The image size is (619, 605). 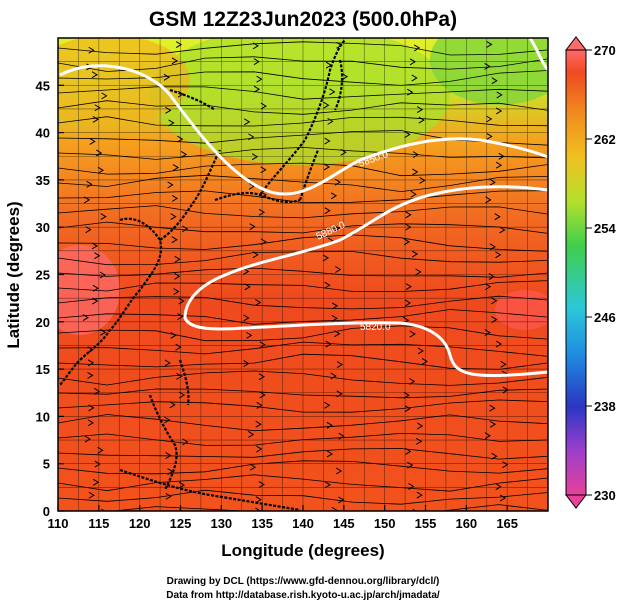 I want to click on x-tick-label: 155, so click(x=426, y=523).